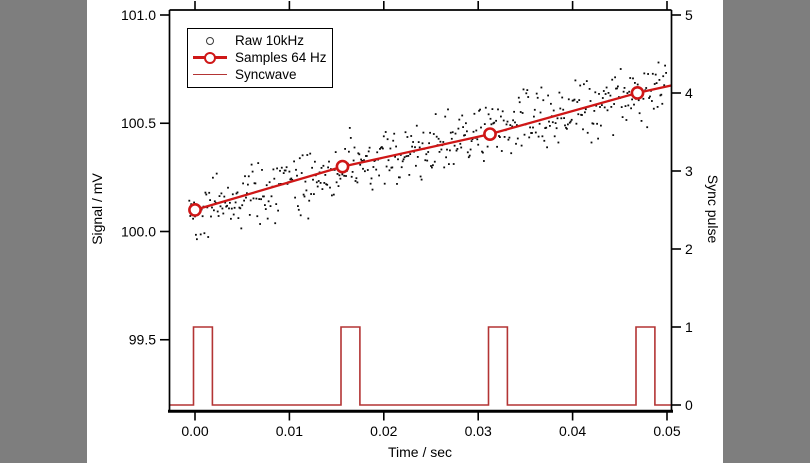 The height and width of the screenshot is (463, 810). What do you see at coordinates (689, 327) in the screenshot?
I see `y-right-tick-label: 1` at bounding box center [689, 327].